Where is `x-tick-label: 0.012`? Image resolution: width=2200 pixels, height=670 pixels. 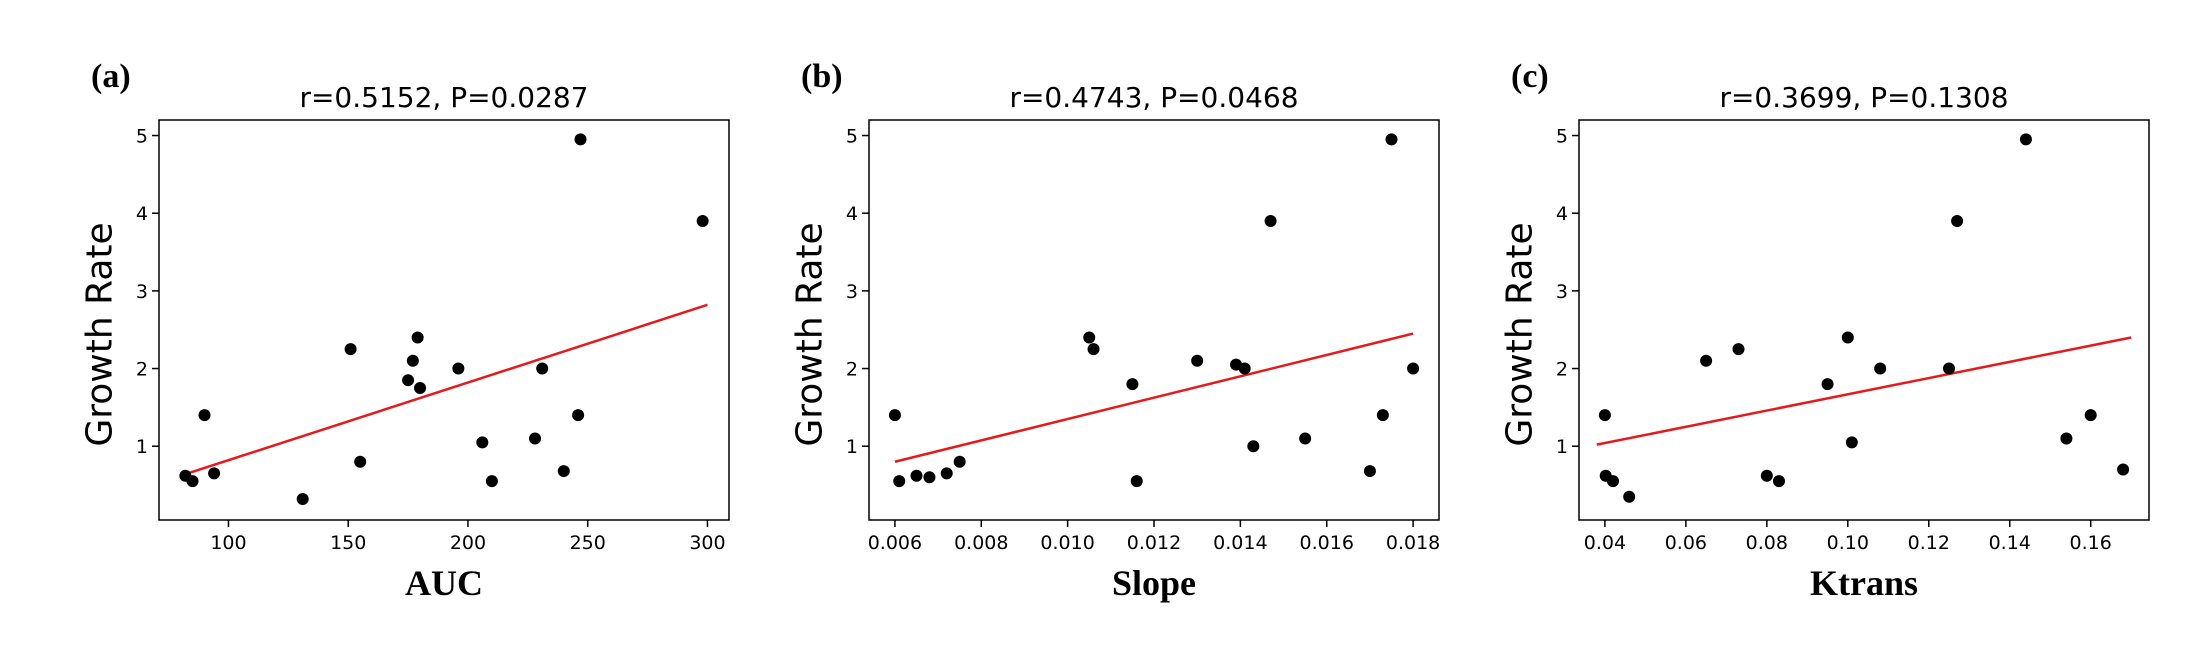
x-tick-label: 0.012 is located at coordinates (1154, 543).